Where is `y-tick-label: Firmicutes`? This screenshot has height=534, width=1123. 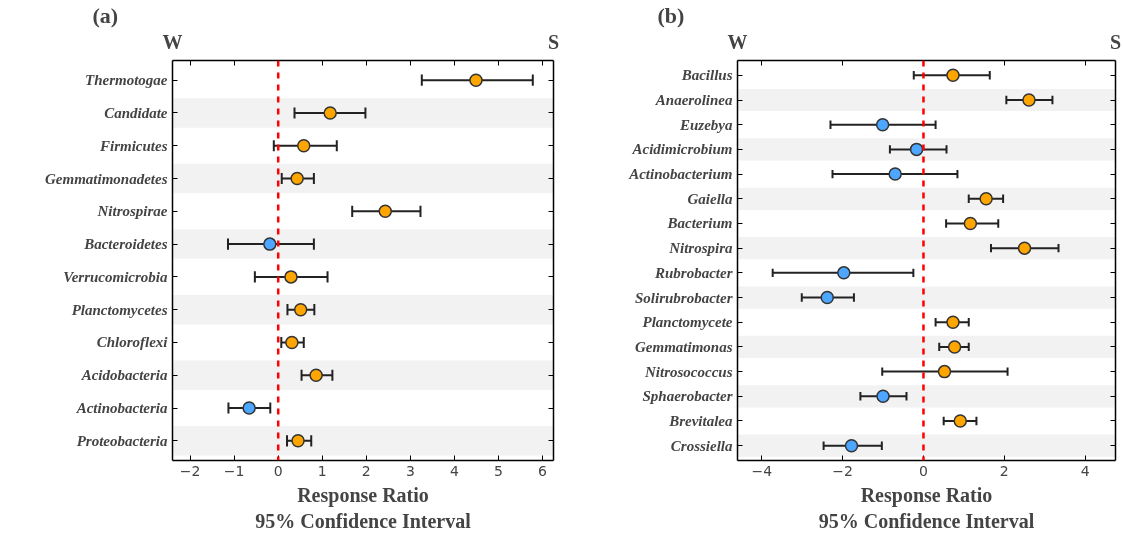
y-tick-label: Firmicutes is located at coordinates (133, 145).